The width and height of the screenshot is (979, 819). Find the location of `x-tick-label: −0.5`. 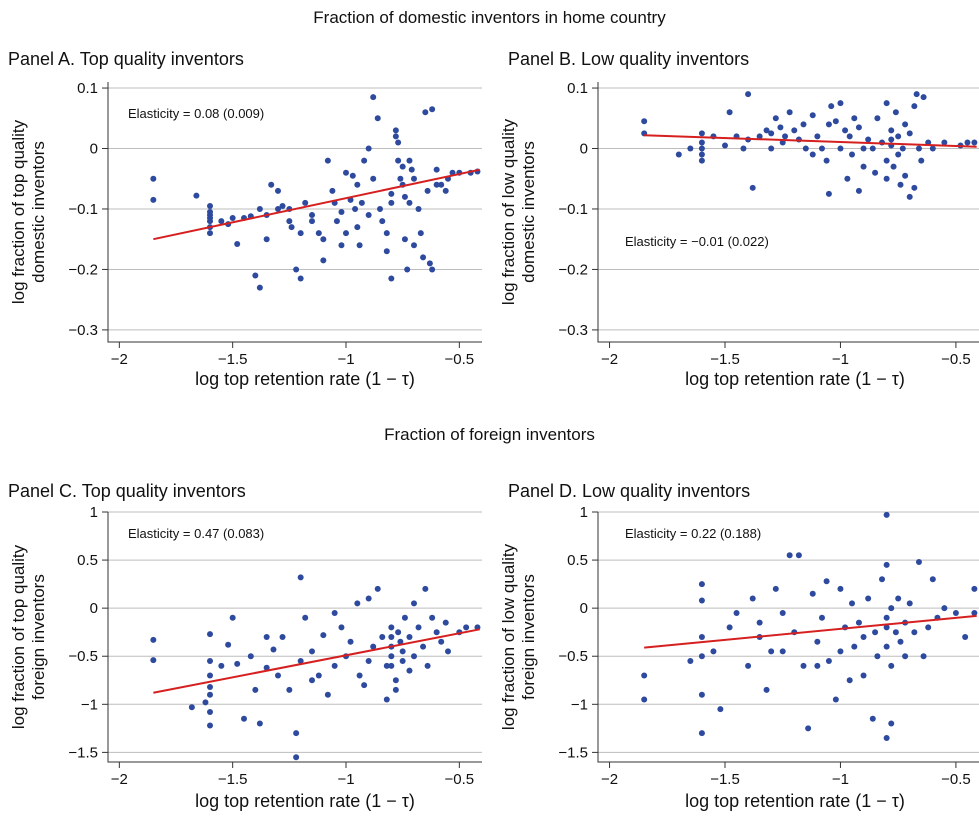

x-tick-label: −0.5 is located at coordinates (956, 359).